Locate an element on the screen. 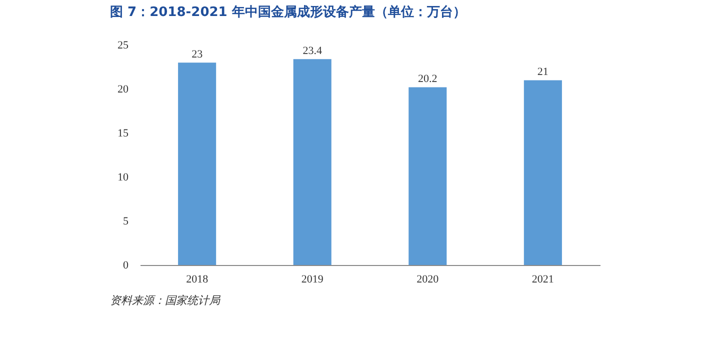 The image size is (708, 344). data-label: 23 is located at coordinates (198, 54).